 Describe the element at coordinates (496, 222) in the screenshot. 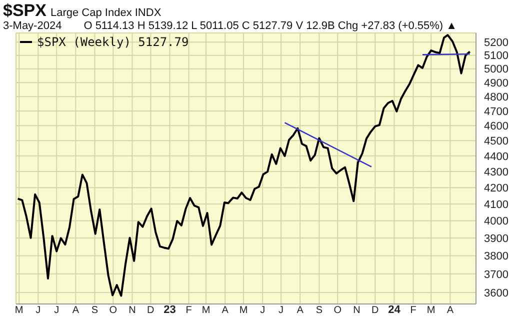

I see `y-tick-label: 4000` at that location.